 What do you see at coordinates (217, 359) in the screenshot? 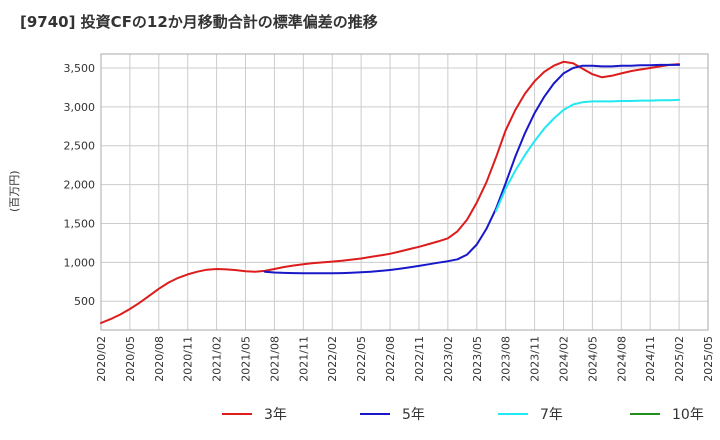
I see `x-tick-label: 2021/02` at bounding box center [217, 359].